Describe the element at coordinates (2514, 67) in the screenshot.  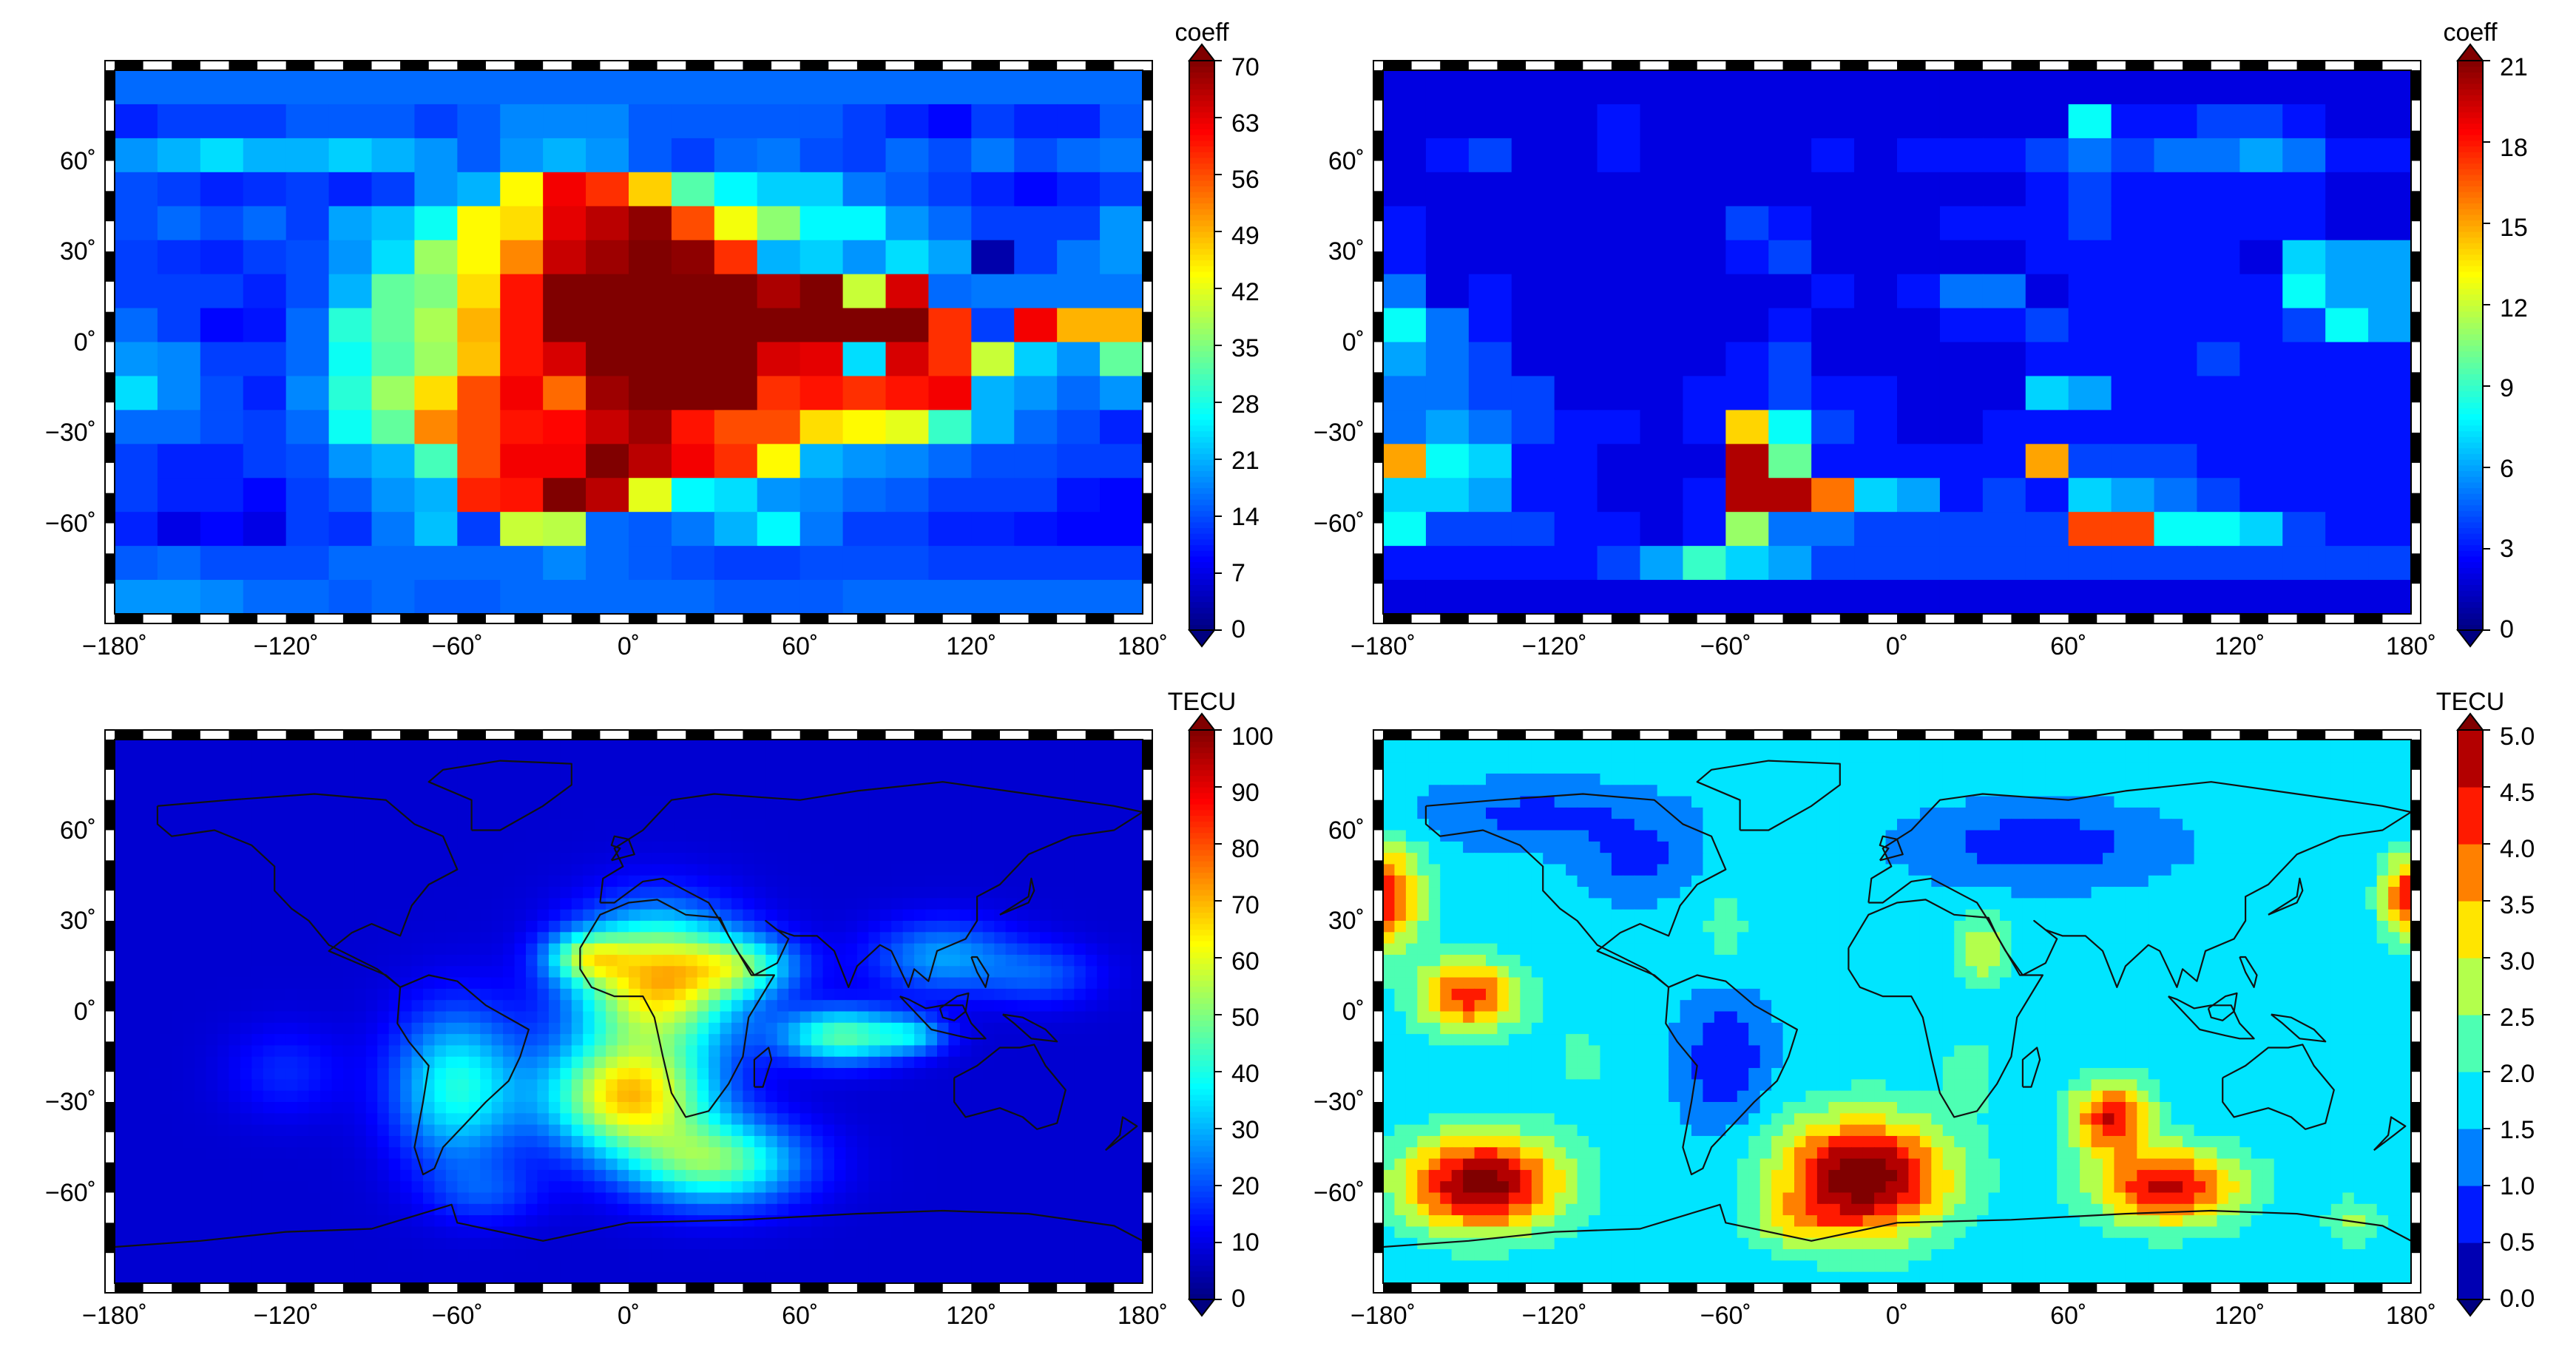
I see `colorbar-tick-label: 21` at that location.